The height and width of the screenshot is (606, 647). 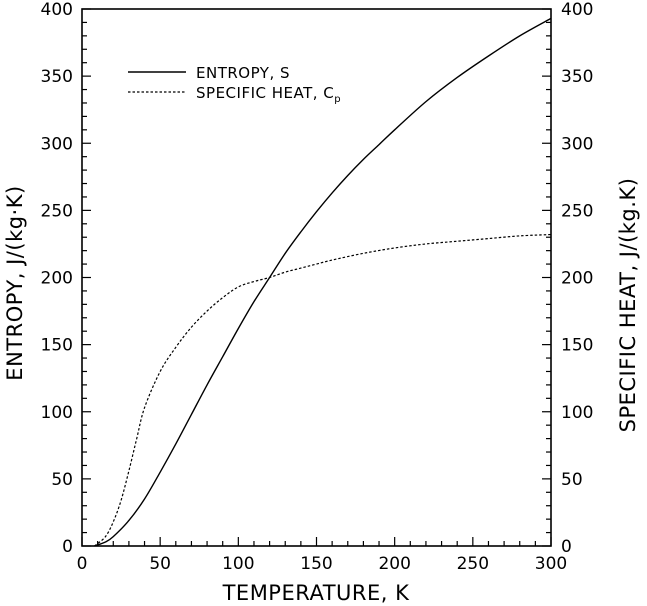 I want to click on x-tick-label: 0, so click(x=82, y=564).